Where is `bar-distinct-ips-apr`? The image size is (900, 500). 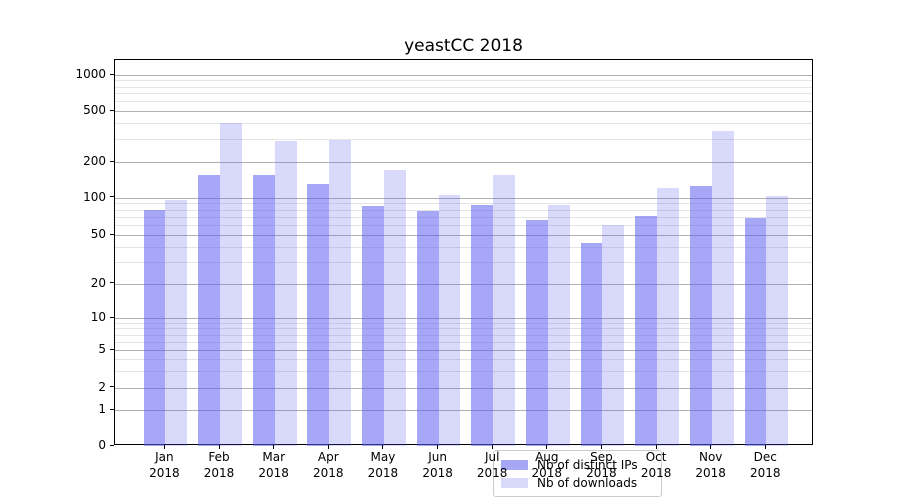
bar-distinct-ips-apr is located at coordinates (318, 315).